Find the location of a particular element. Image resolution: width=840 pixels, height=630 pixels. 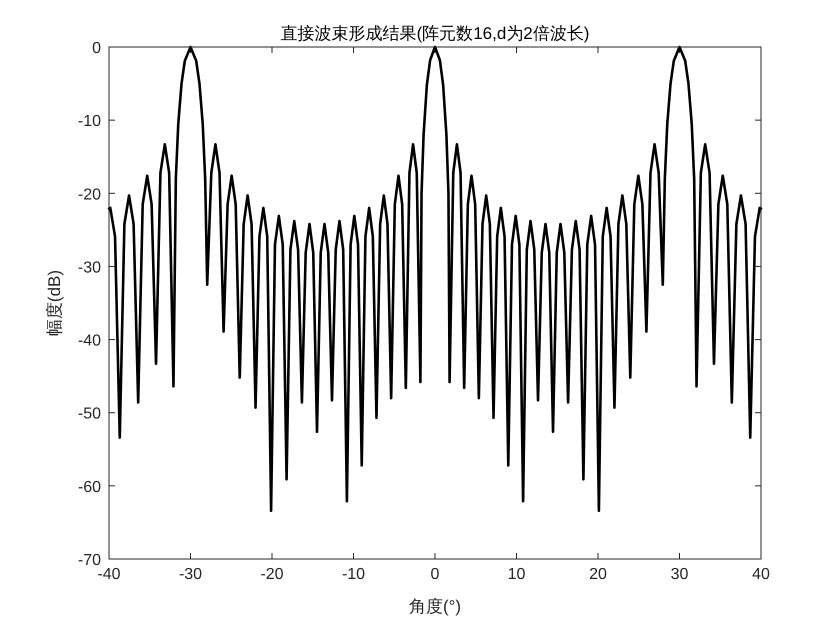

ytick: -70 is located at coordinates (89, 560).